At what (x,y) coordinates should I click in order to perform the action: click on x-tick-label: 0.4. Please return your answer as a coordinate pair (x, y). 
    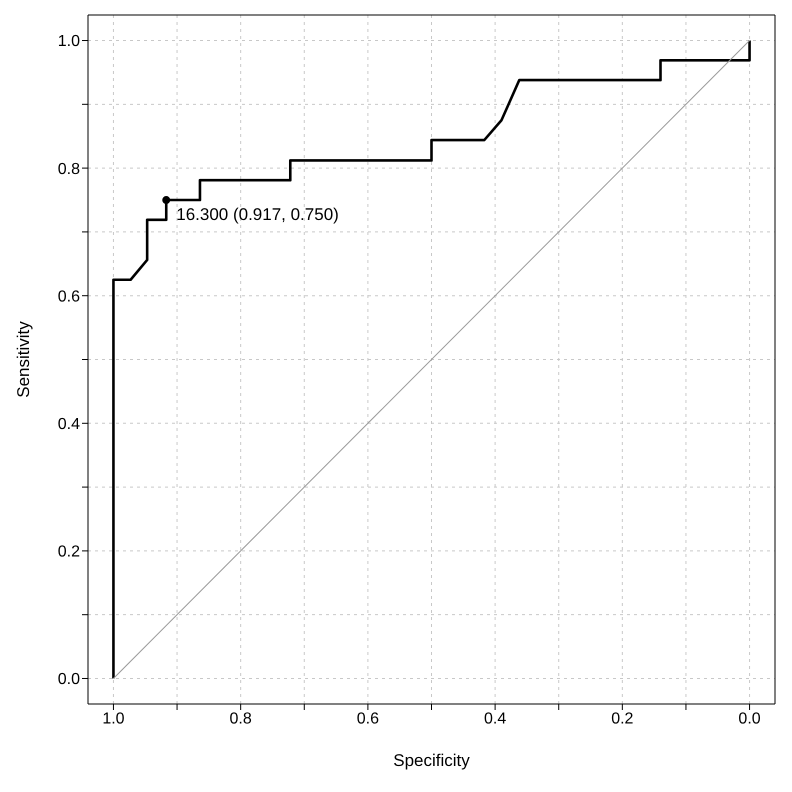
    Looking at the image, I should click on (495, 719).